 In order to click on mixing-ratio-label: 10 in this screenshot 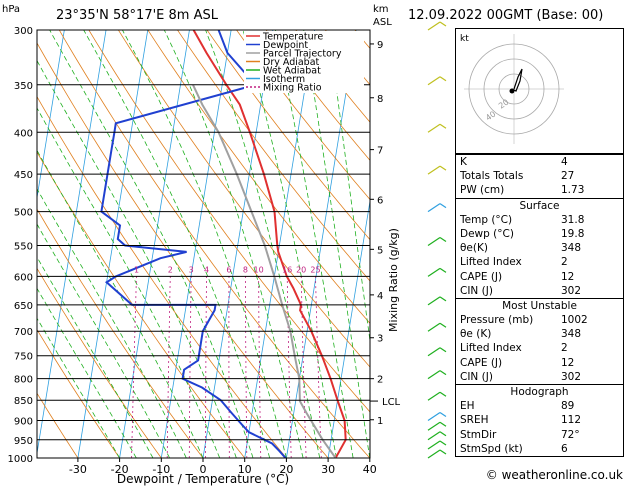, I will do `click(258, 269)`.